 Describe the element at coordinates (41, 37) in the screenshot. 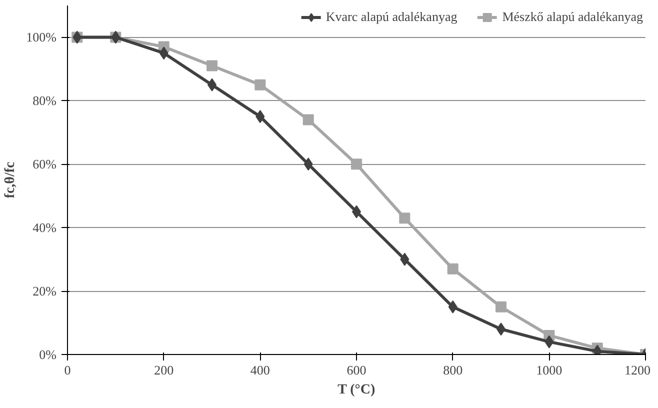

I see `y-tick-label: 100%` at that location.